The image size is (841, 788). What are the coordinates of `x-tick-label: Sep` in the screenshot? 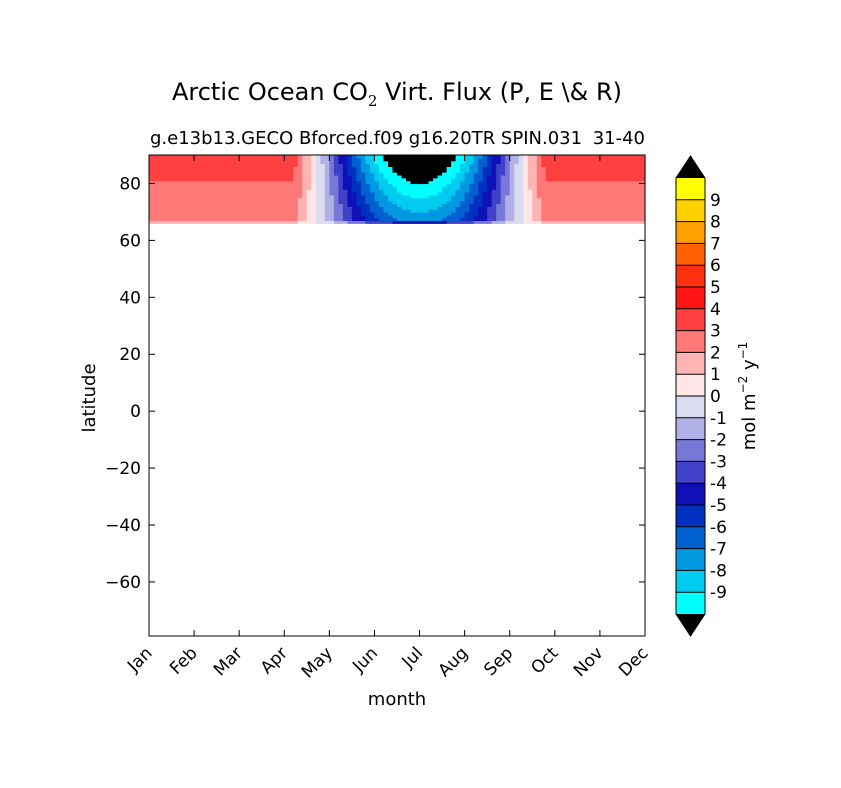 It's located at (498, 661).